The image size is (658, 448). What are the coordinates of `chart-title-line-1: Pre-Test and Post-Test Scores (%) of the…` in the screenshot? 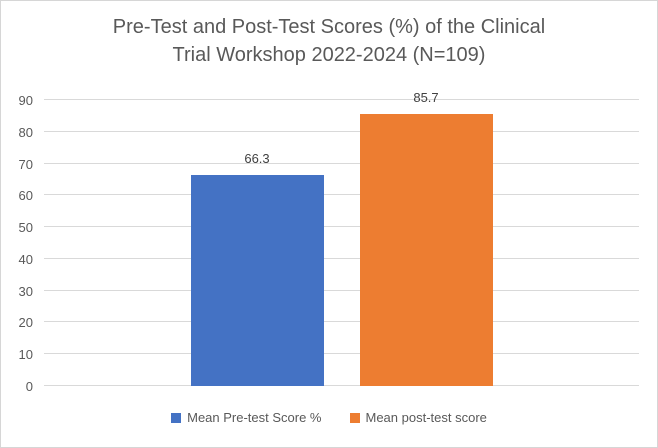 It's located at (329, 27).